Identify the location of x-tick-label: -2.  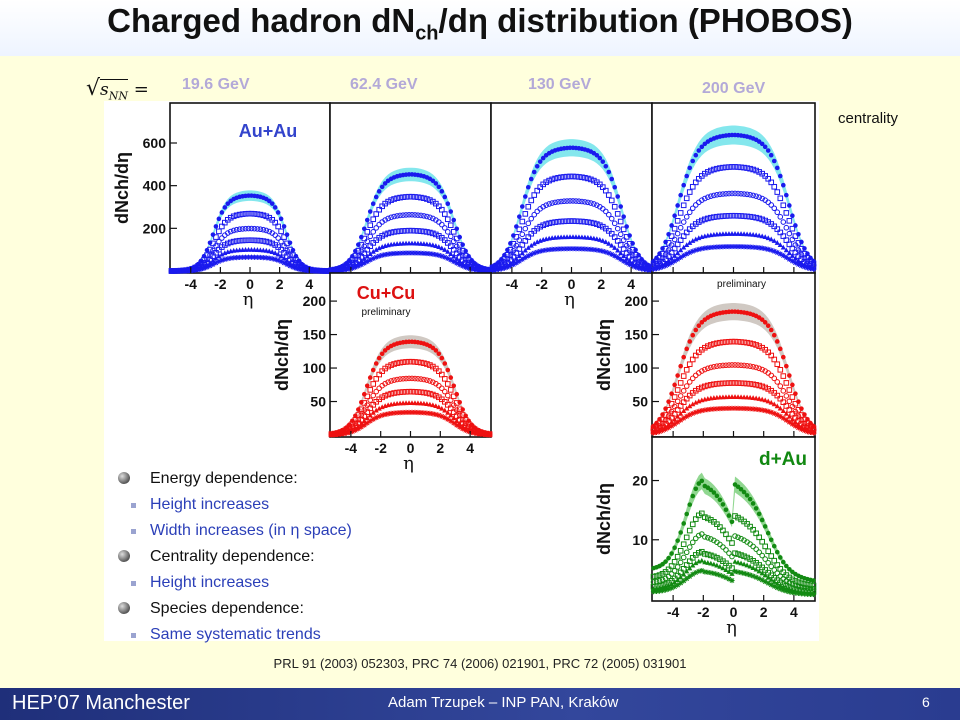
(380, 448).